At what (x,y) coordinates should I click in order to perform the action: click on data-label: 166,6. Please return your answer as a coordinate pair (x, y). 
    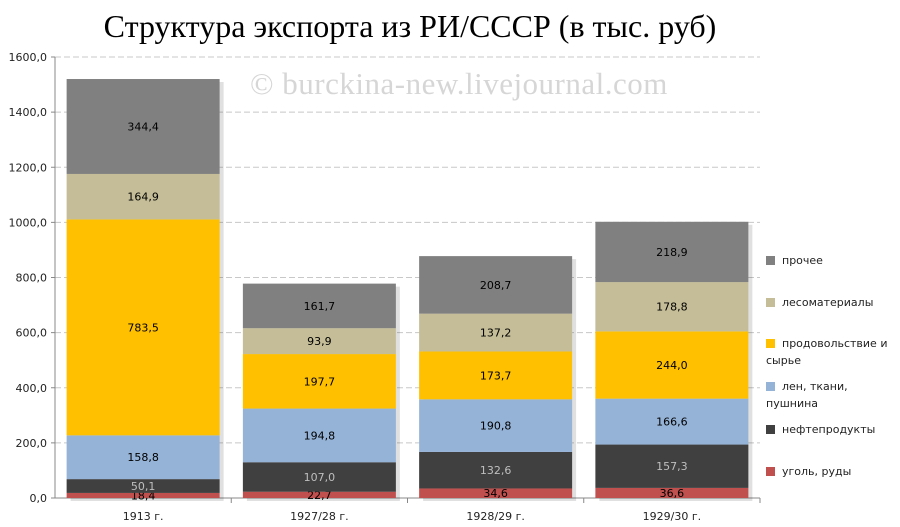
    Looking at the image, I should click on (672, 422).